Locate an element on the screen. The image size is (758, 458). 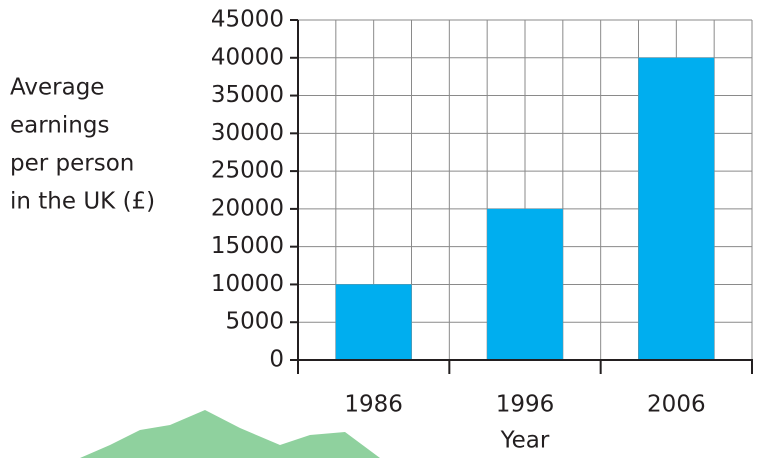
y-tick-label: 25000 is located at coordinates (247, 171).